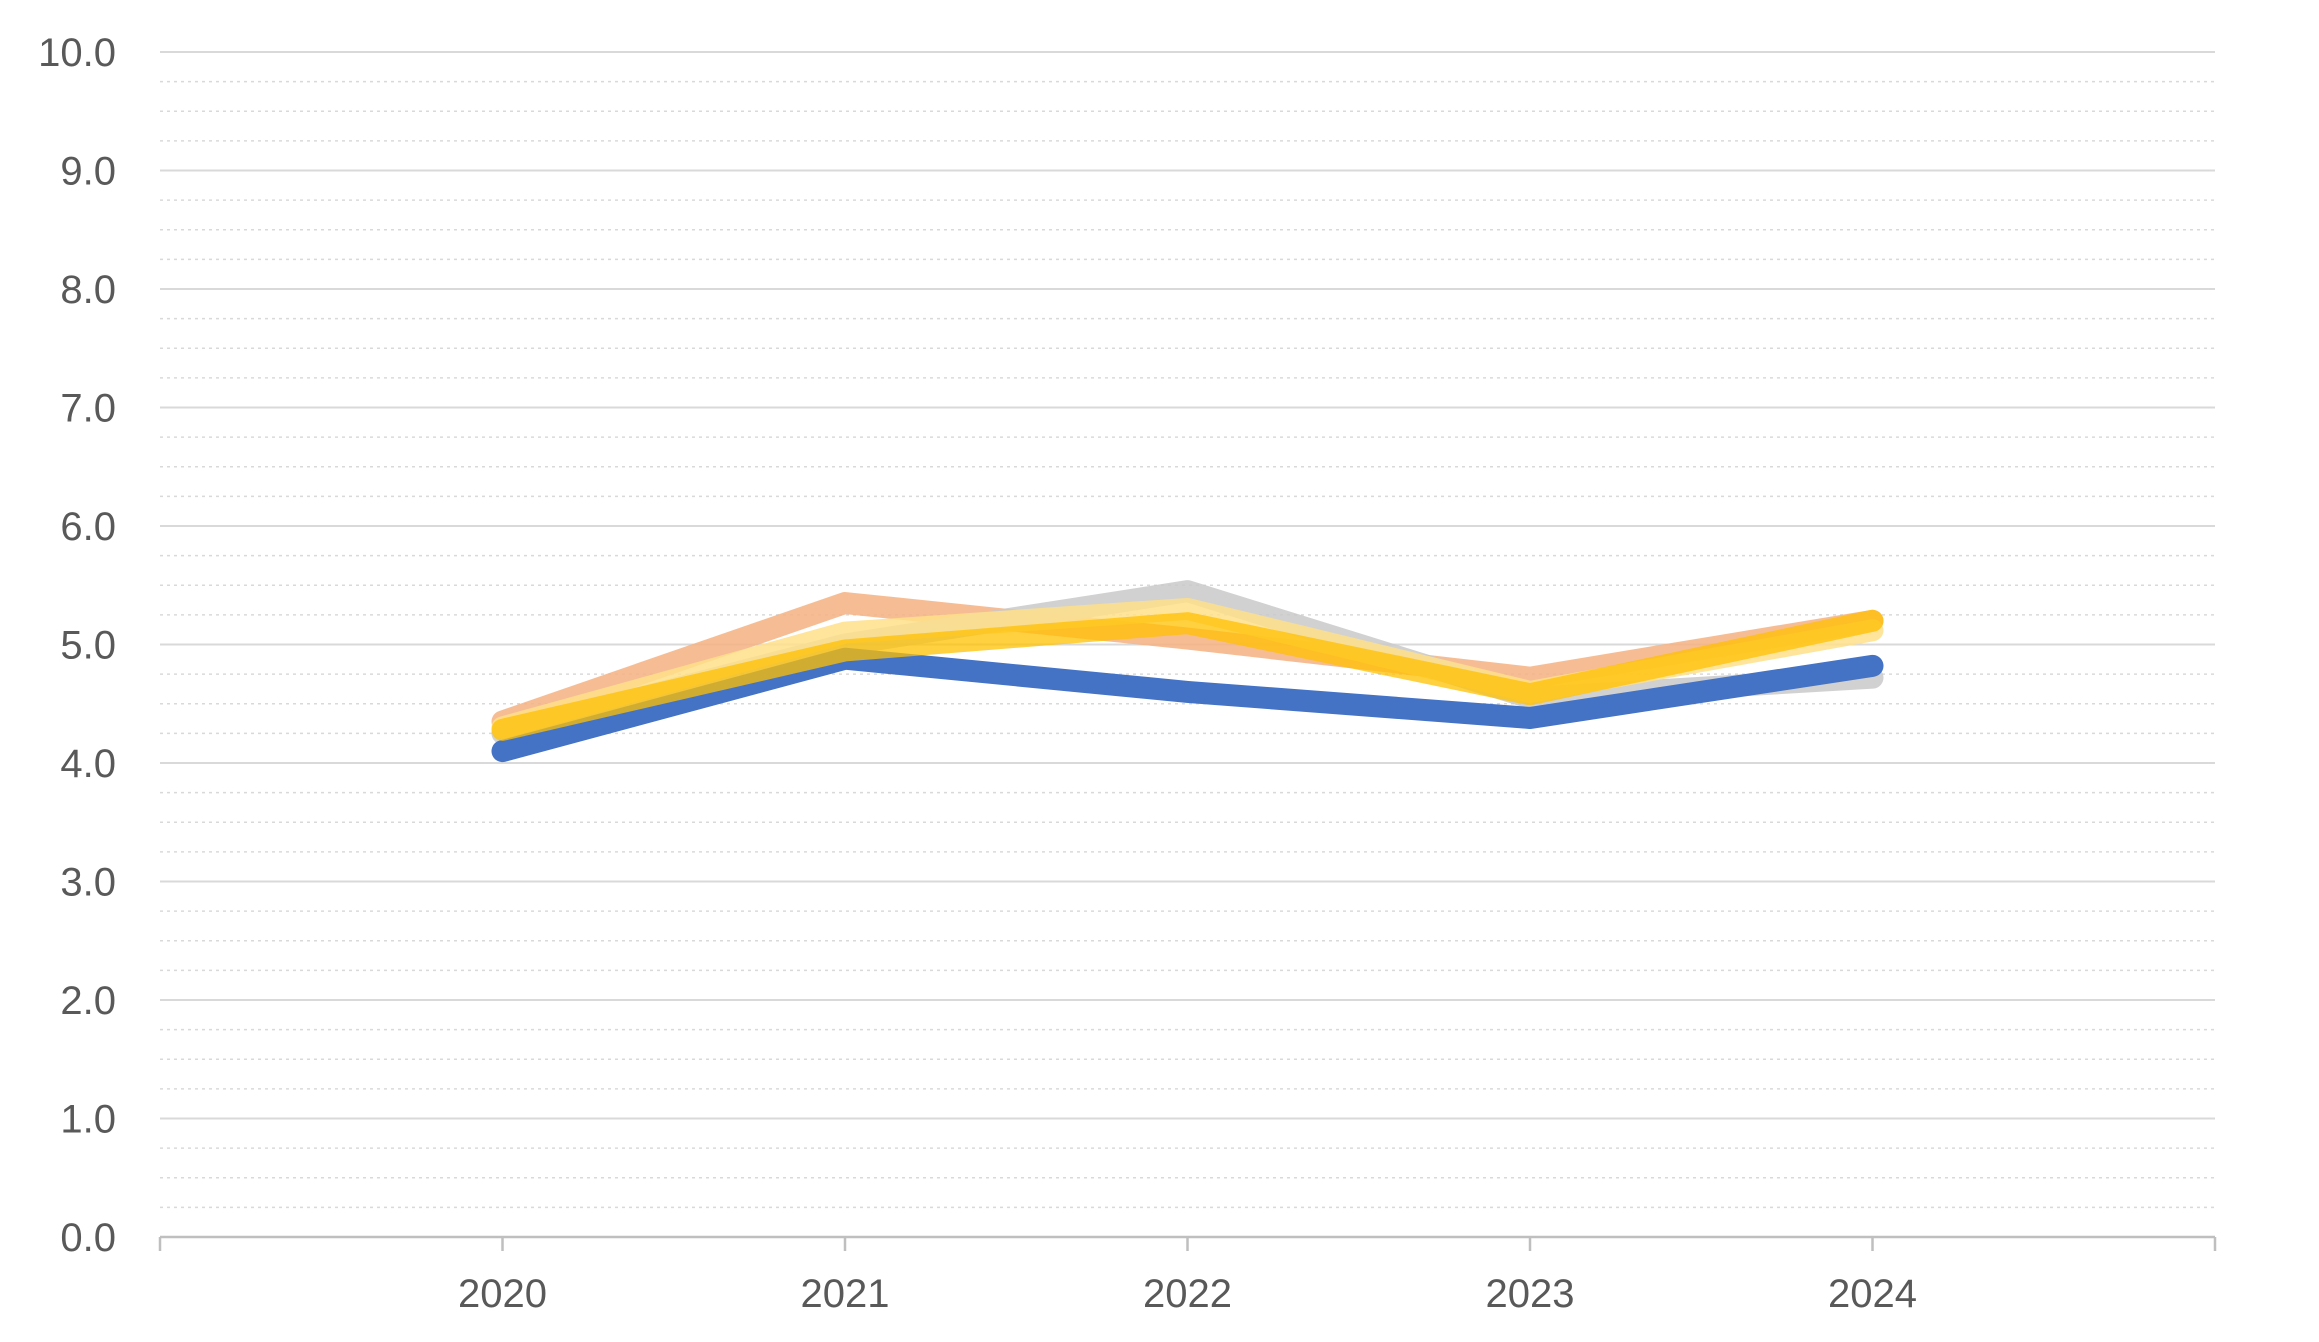 The width and height of the screenshot is (2319, 1342). Describe the element at coordinates (88, 290) in the screenshot. I see `y-tick-label: 8.0` at that location.